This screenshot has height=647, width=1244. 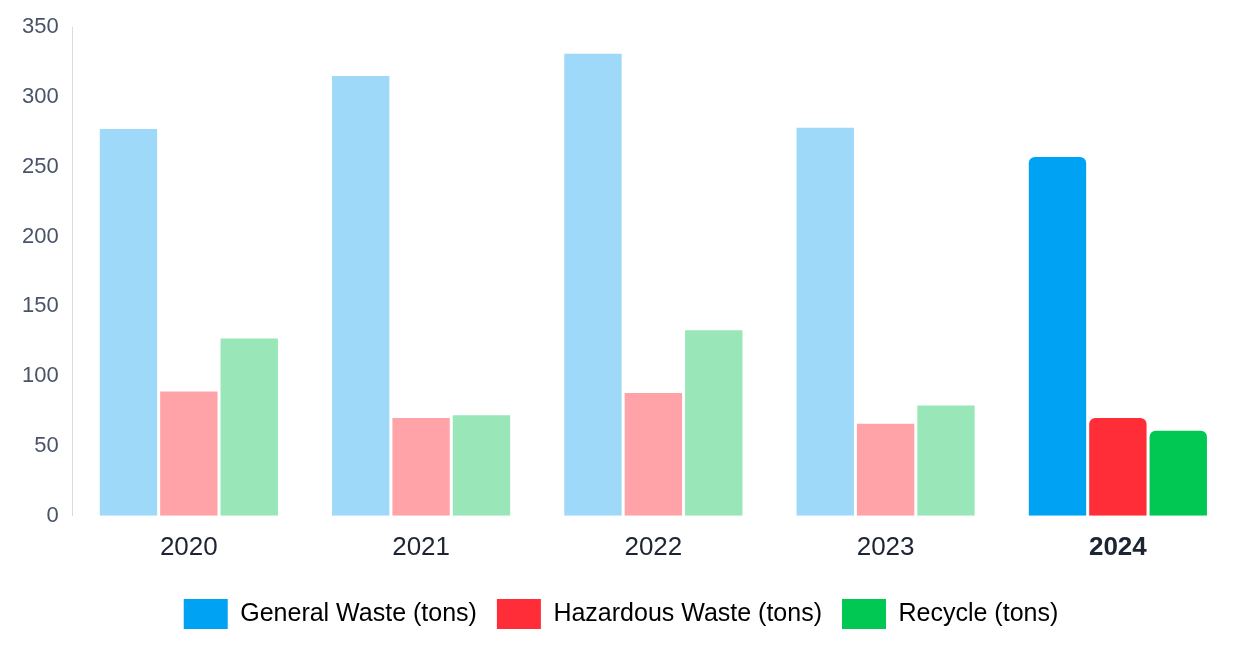 I want to click on y-tick-label: 150, so click(x=40, y=305).